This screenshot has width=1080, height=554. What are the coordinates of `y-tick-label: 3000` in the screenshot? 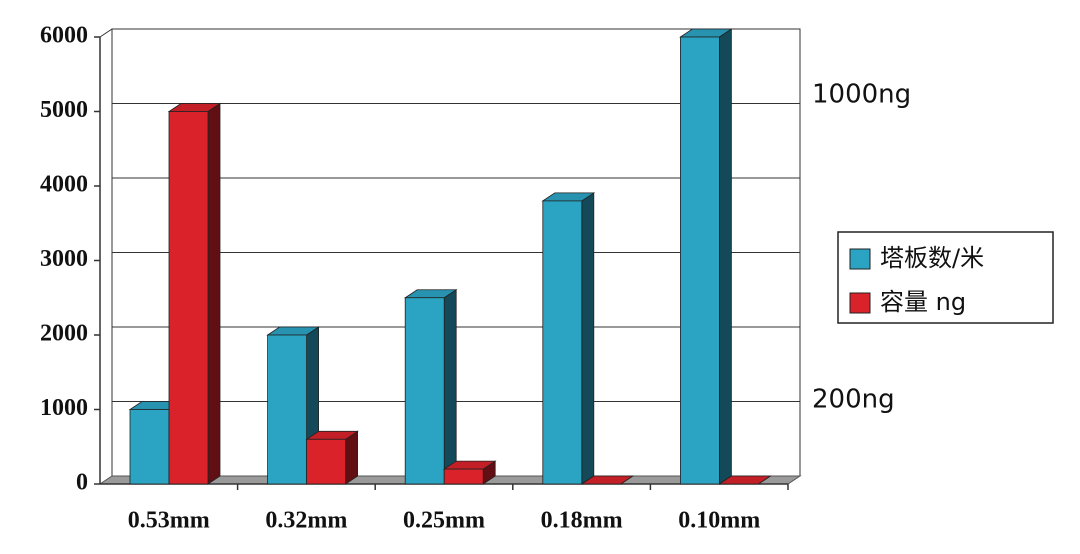 It's located at (64, 259).